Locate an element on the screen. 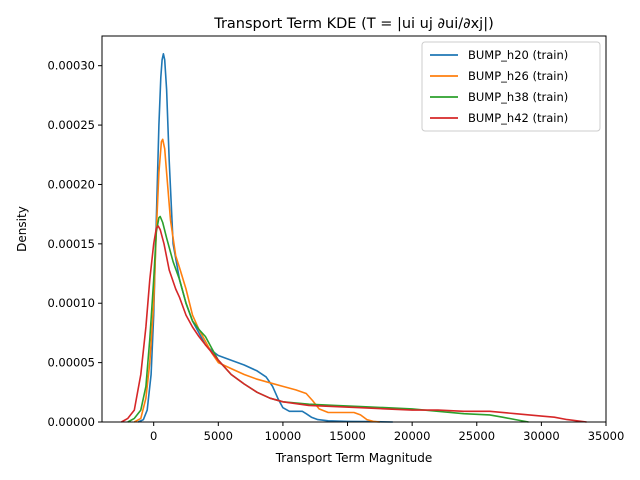 This screenshot has height=480, width=640. legend-box is located at coordinates (511, 86).